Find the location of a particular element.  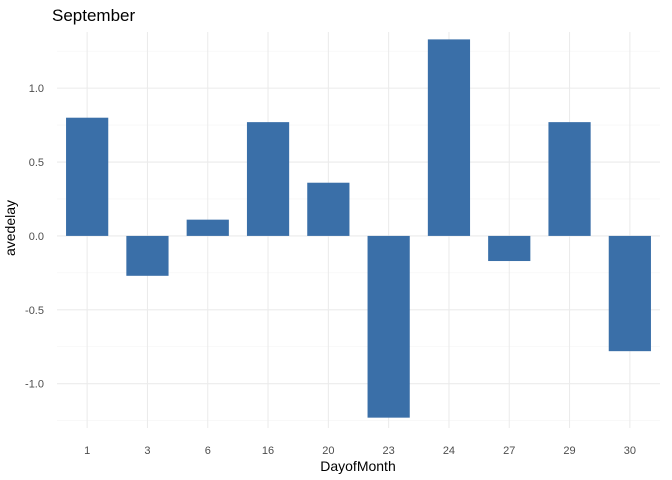

x-tick-label: 27 is located at coordinates (509, 451).